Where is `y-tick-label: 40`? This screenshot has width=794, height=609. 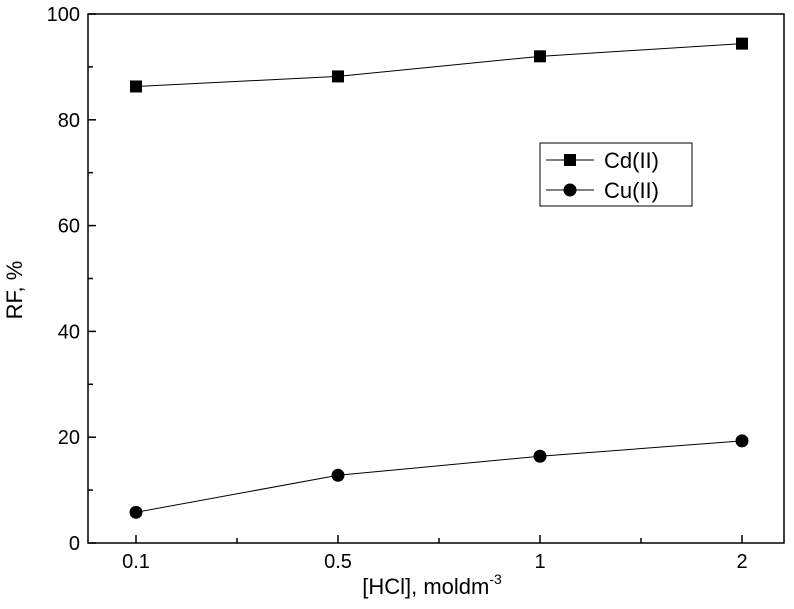 y-tick-label: 40 is located at coordinates (69, 332).